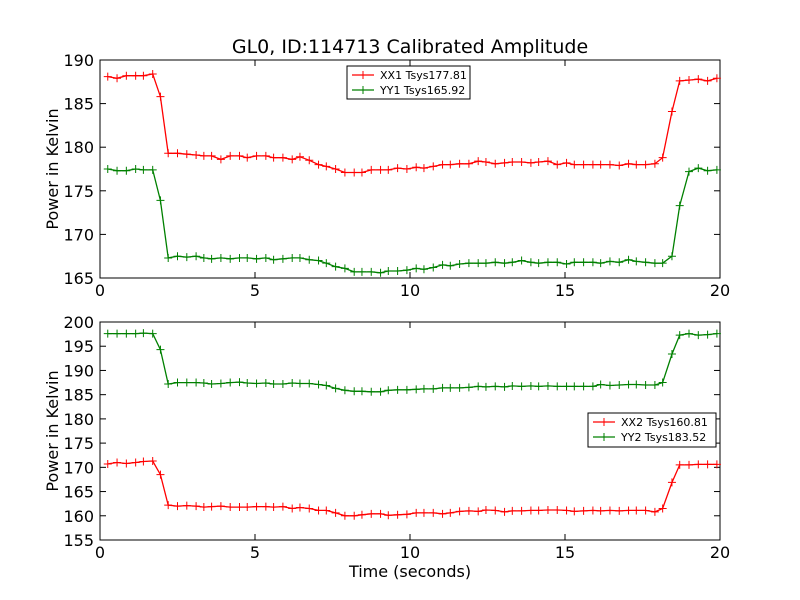 Image resolution: width=800 pixels, height=600 pixels. Describe the element at coordinates (100, 290) in the screenshot. I see `top-x-tick-label: 0` at that location.